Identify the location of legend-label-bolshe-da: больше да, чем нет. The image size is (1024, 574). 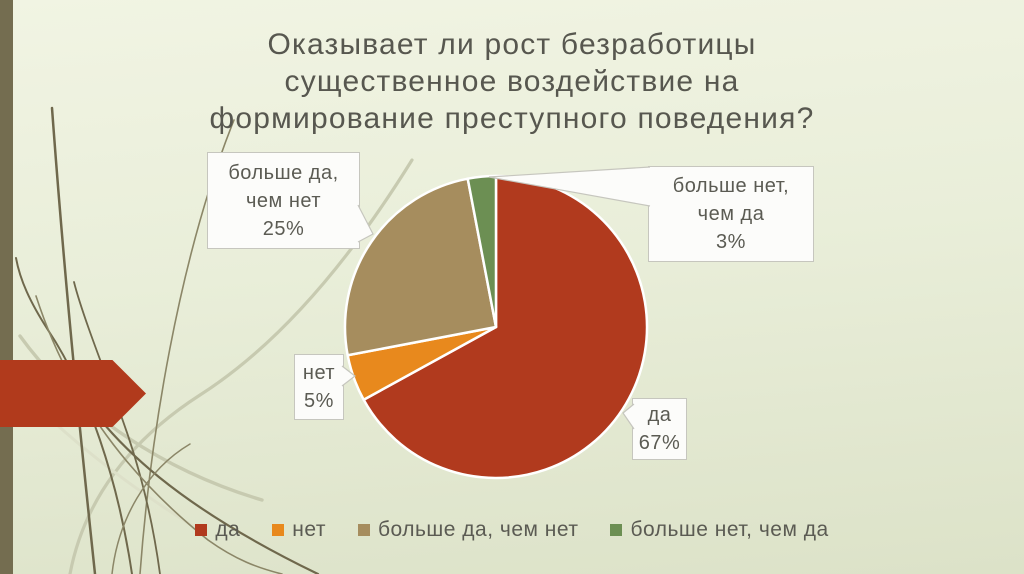
(478, 529).